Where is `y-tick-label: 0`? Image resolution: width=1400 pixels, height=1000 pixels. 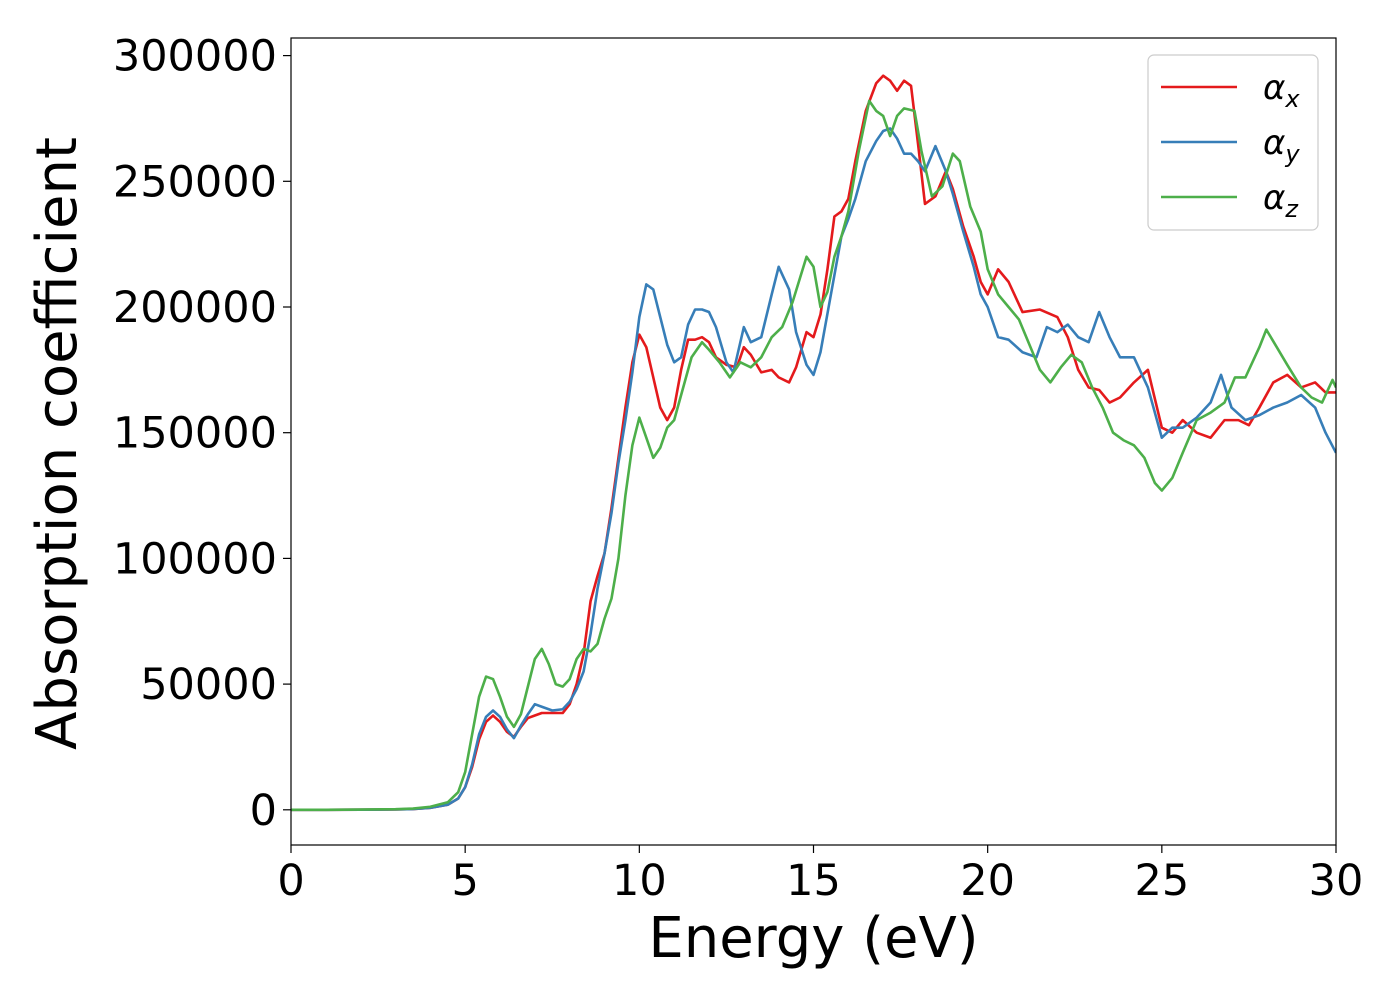
y-tick-label: 0 is located at coordinates (263, 811).